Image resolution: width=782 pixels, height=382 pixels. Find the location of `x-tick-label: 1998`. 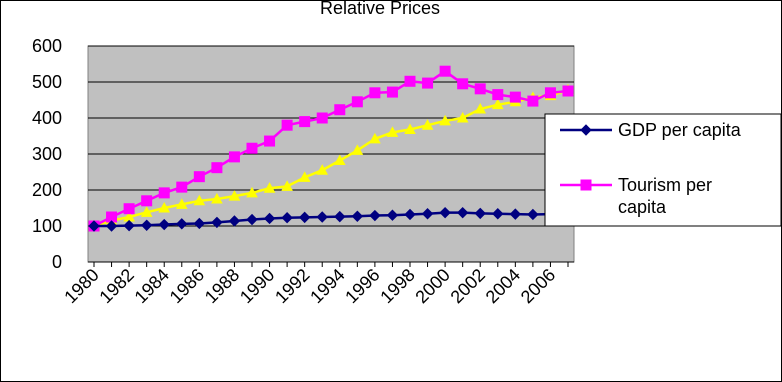

x-tick-label: 1998 is located at coordinates (397, 286).